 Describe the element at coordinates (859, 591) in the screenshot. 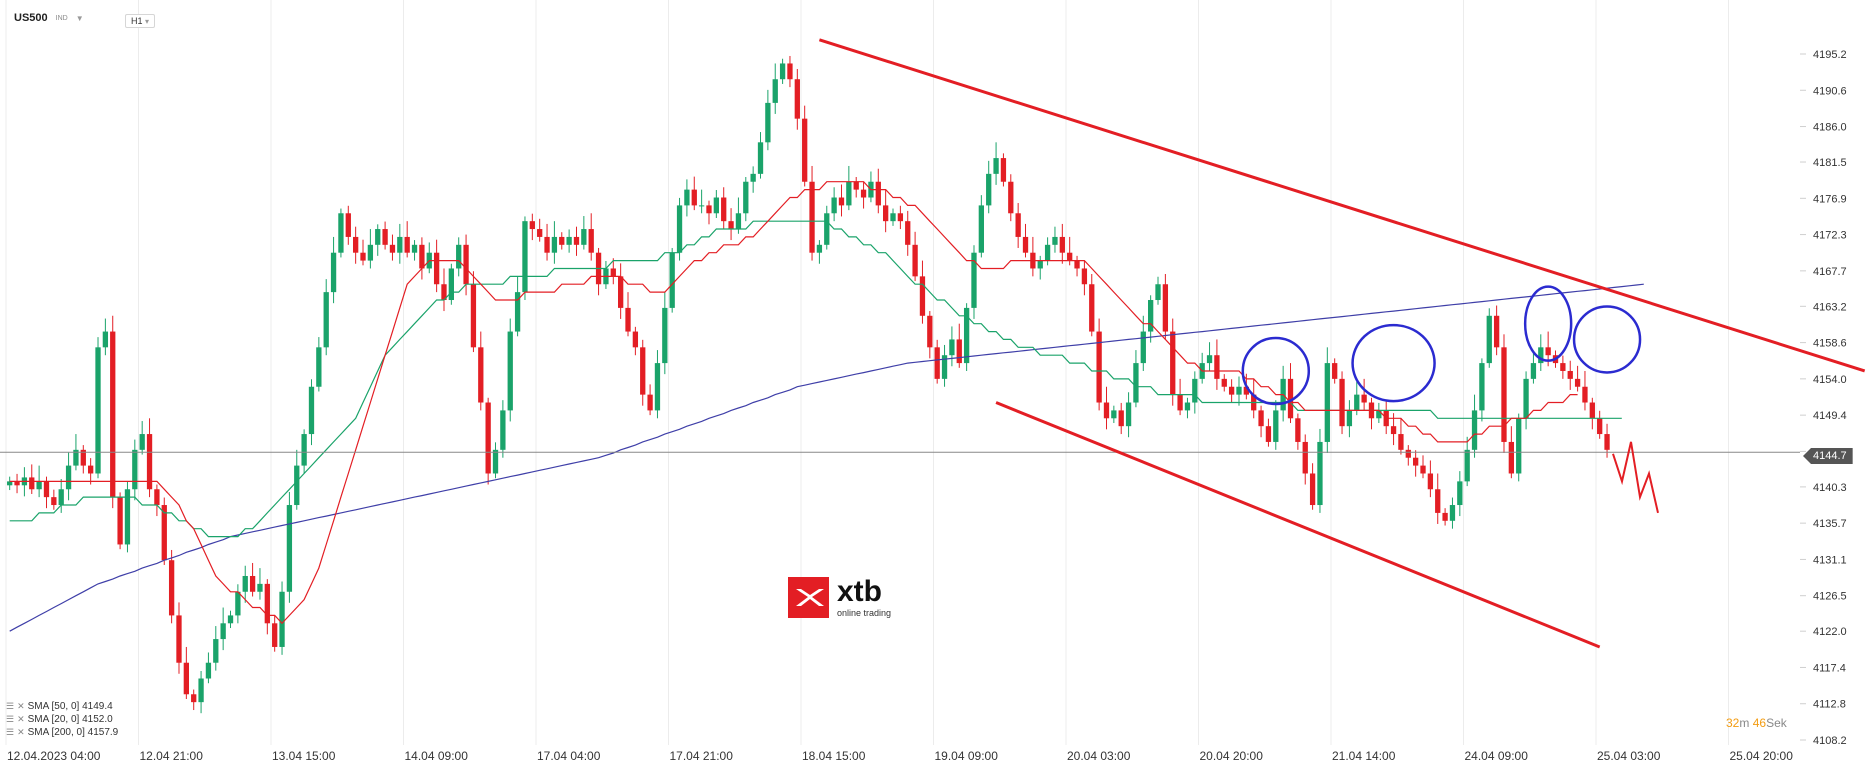

I see `logo-wordmark: xtb` at that location.